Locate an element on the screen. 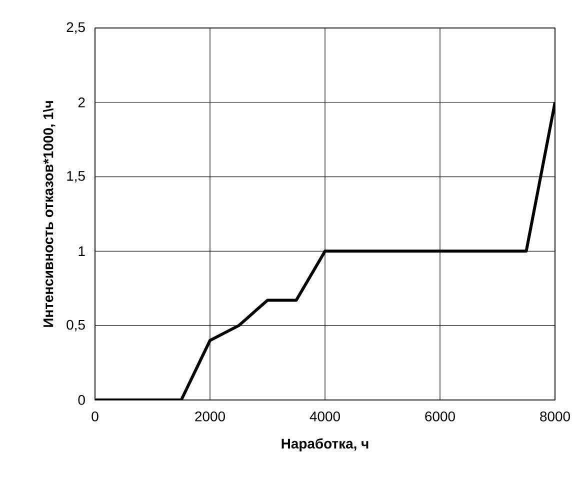  y-axis-title: Интенсивность отказов*1000, 1\ч is located at coordinates (49, 214).